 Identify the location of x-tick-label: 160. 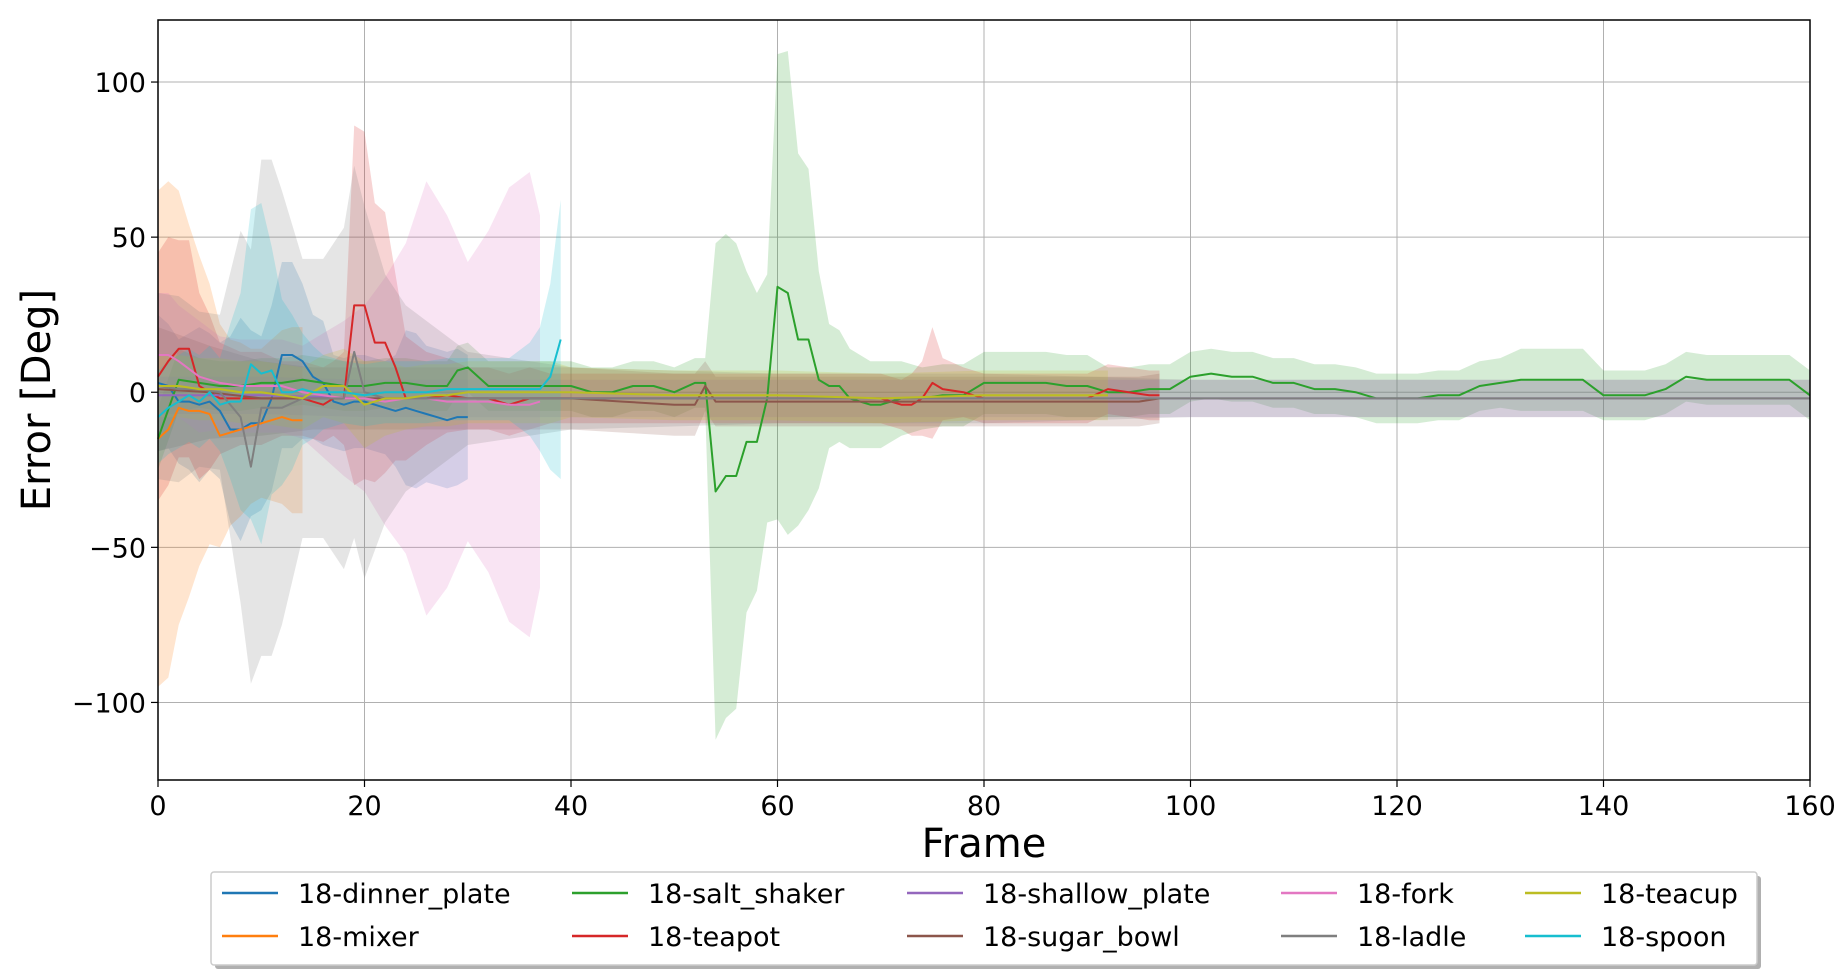
(1810, 806).